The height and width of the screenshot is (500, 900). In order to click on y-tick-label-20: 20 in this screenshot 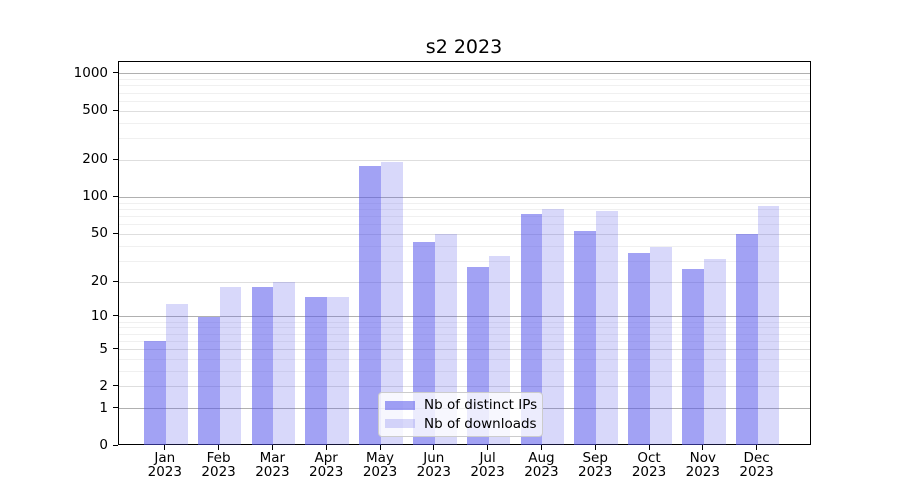, I will do `click(99, 281)`.